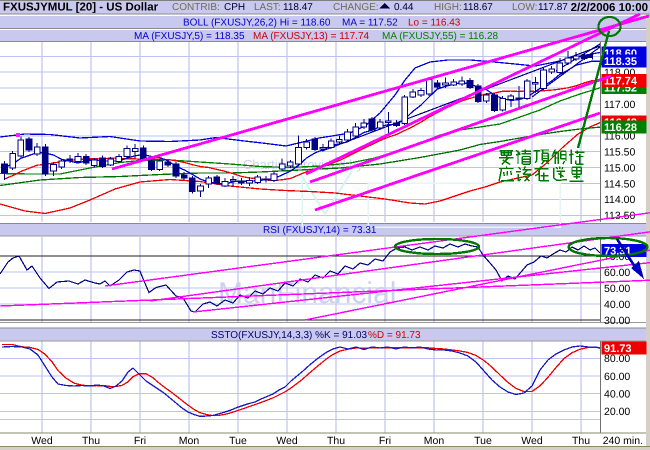  I want to click on svg-text: MA = 117.52, so click(370, 22).